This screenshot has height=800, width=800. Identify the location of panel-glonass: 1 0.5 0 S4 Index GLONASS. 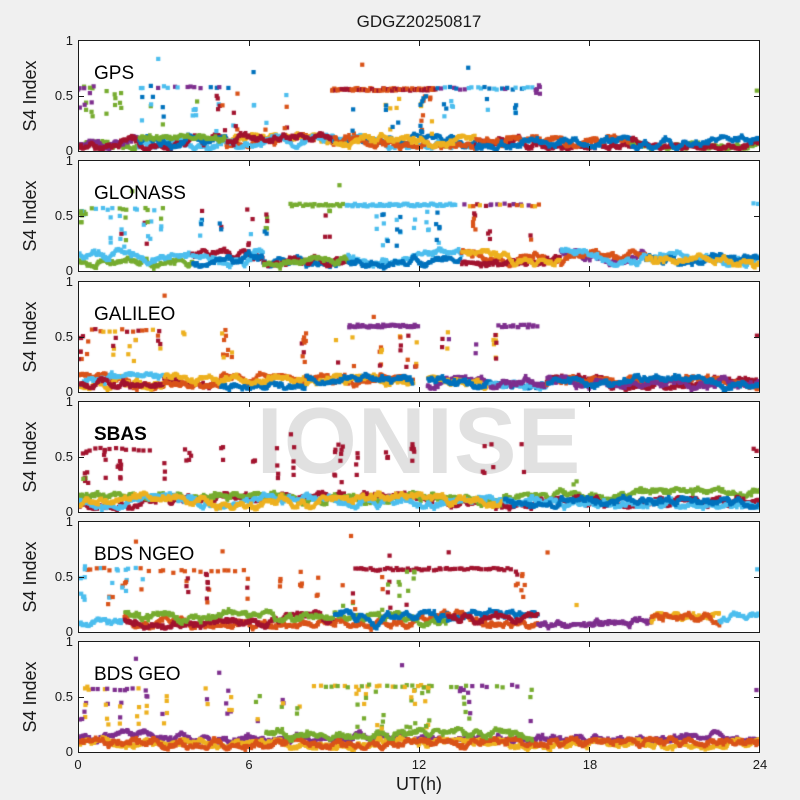
(390, 215).